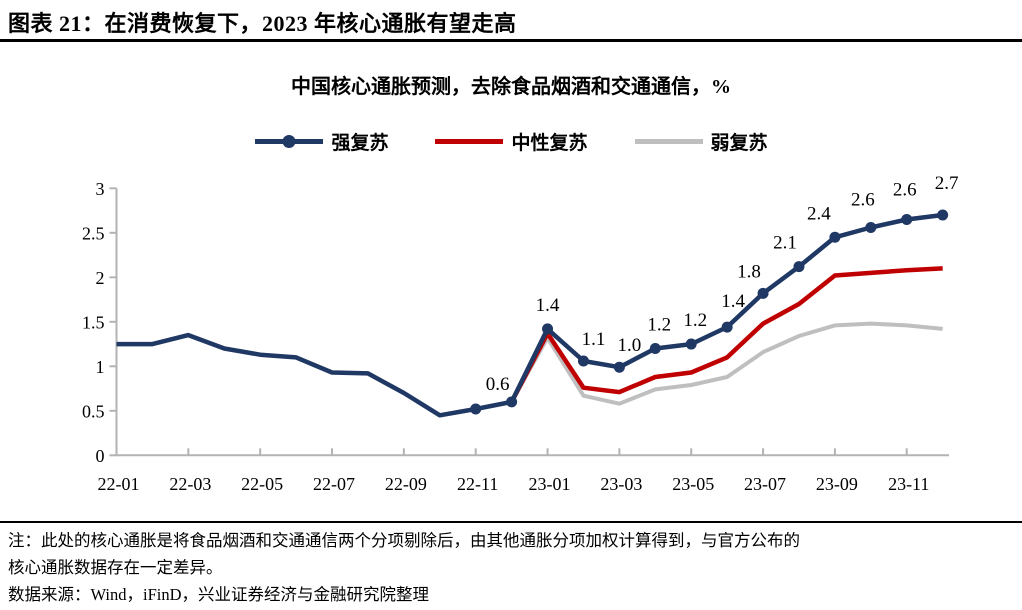  Describe the element at coordinates (289, 141) in the screenshot. I see `strong-recovery-line-icon` at that location.